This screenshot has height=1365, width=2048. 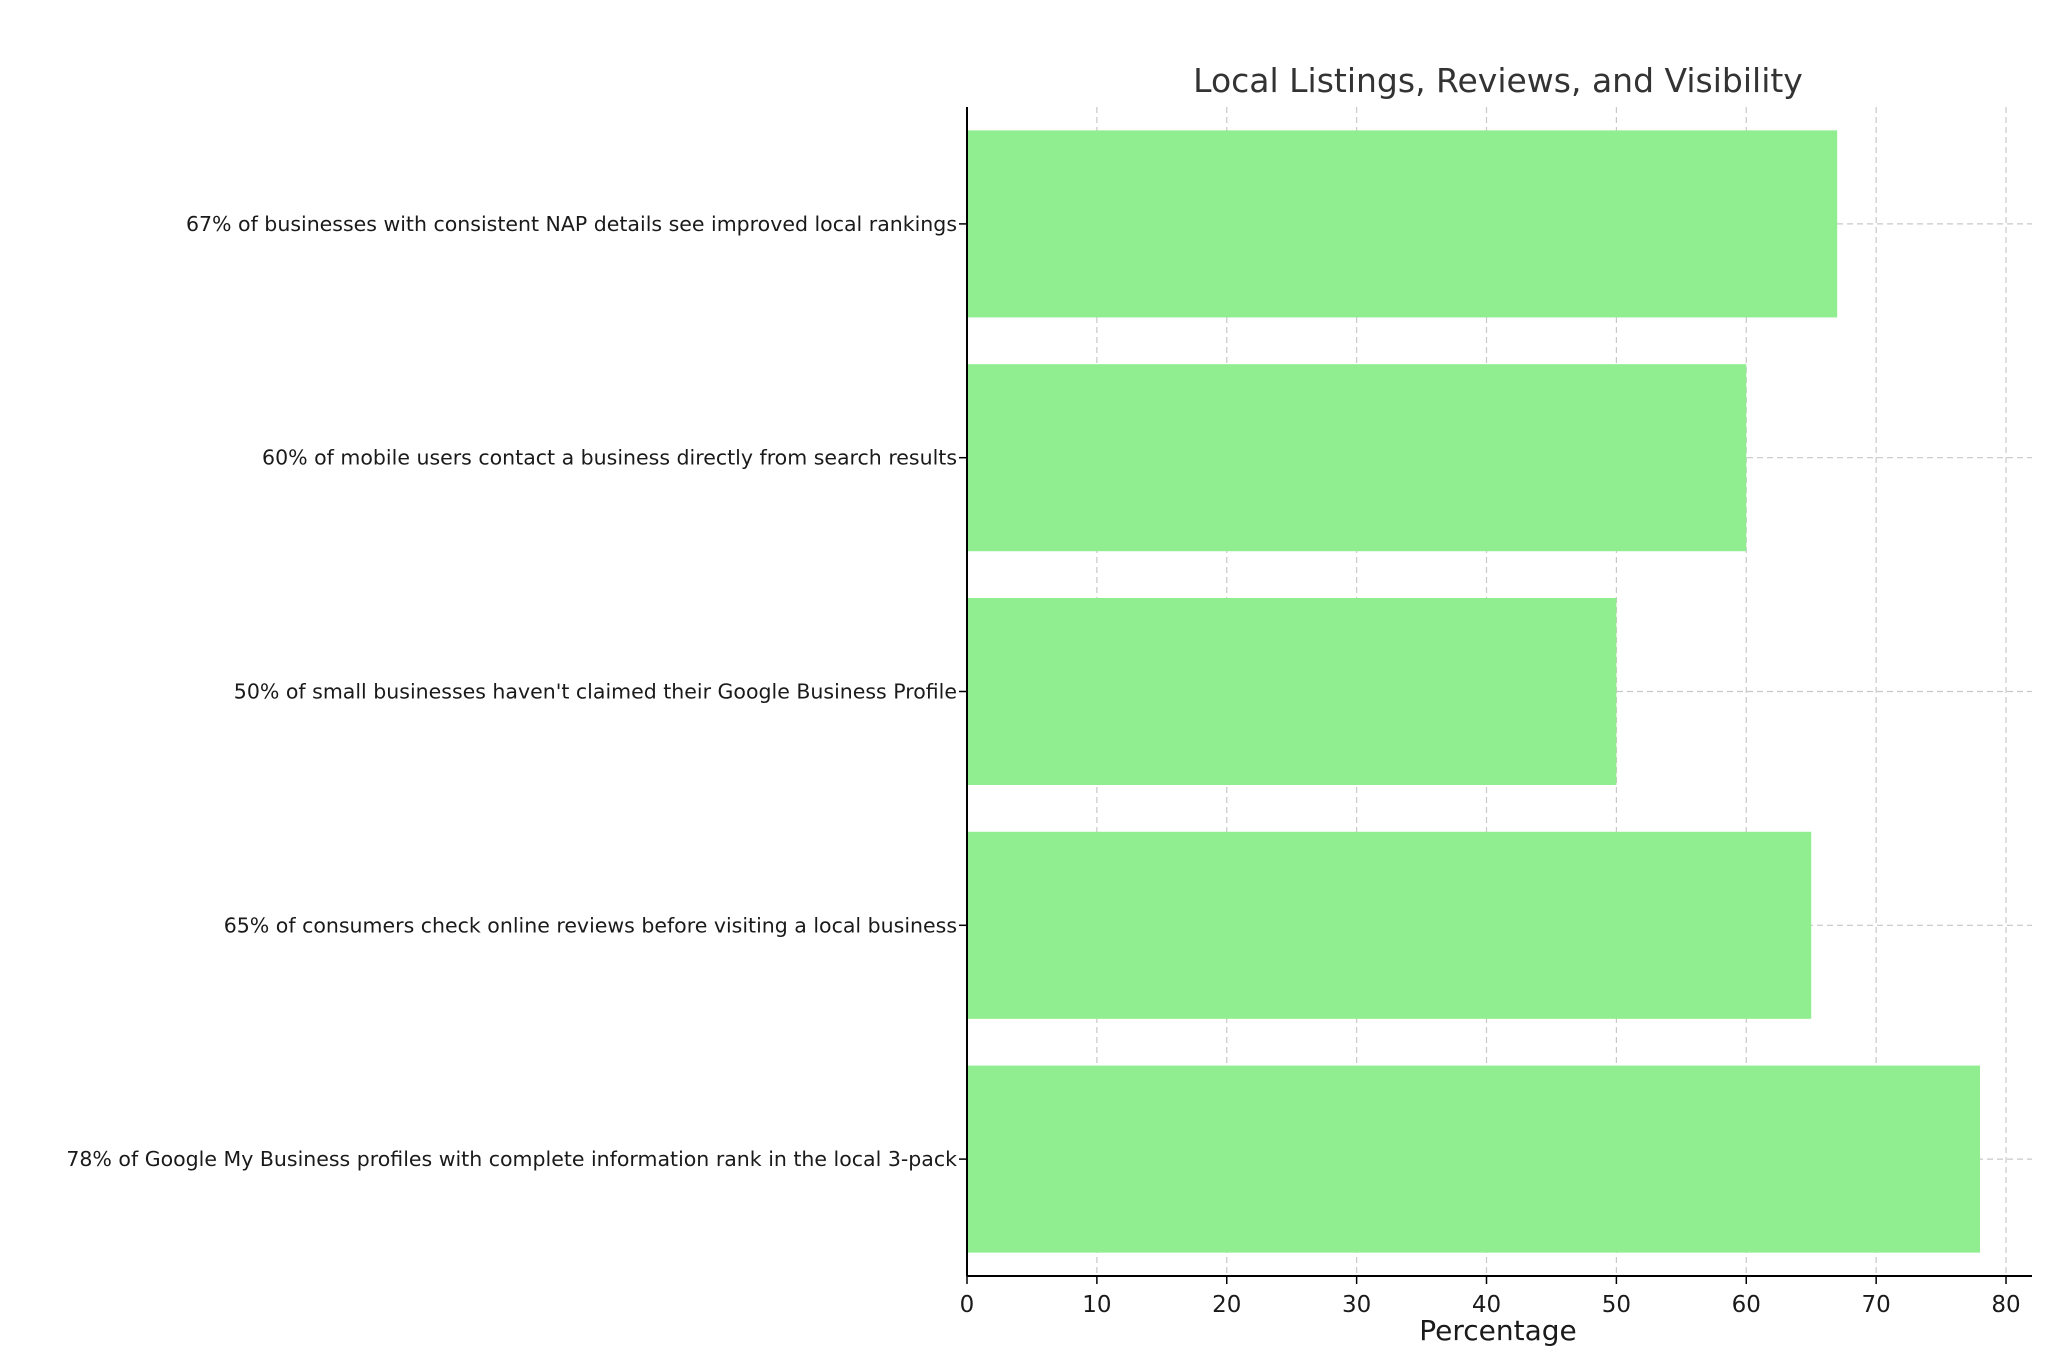 What do you see at coordinates (1486, 1305) in the screenshot?
I see `x-tick-label: 40` at bounding box center [1486, 1305].